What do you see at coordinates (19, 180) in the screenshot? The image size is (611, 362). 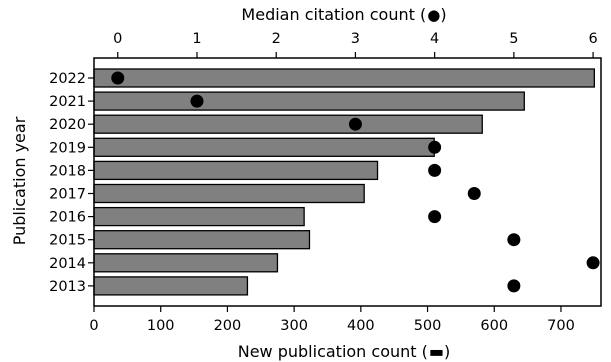 I see `y-axis-title: Publication year` at bounding box center [19, 180].